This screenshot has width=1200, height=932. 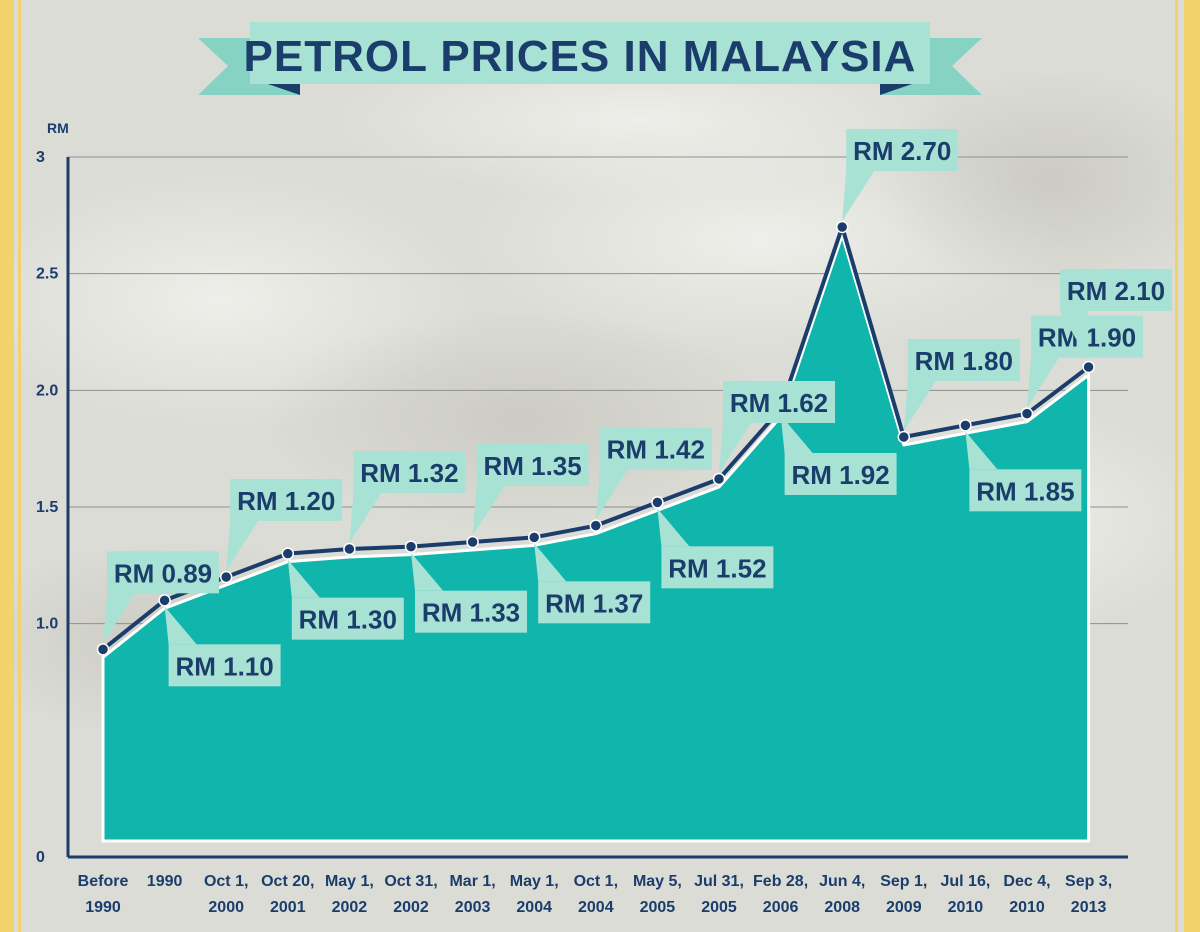 I want to click on x-tick-label: Oct 20,, so click(x=287, y=881).